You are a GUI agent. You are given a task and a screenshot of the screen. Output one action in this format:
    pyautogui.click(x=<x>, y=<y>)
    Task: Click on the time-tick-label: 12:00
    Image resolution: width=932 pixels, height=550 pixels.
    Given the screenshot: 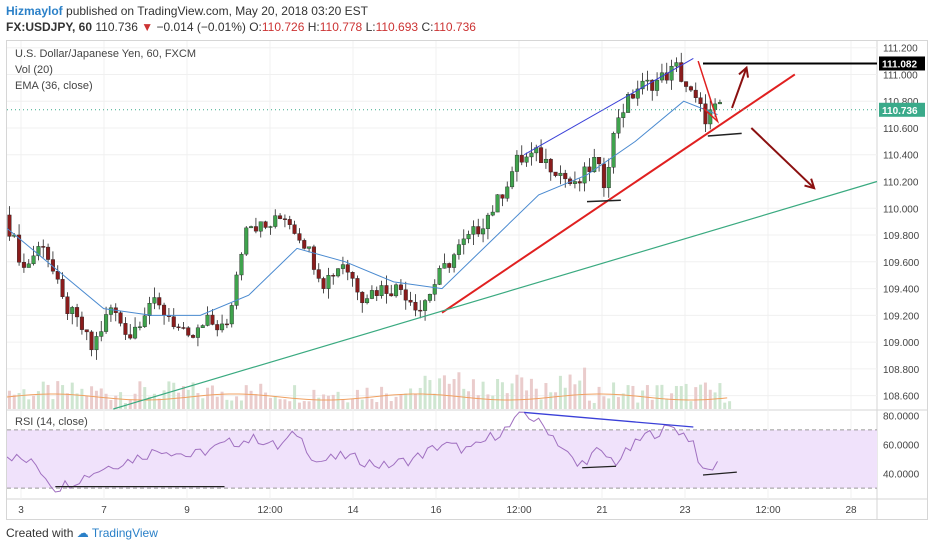 What is the action you would take?
    pyautogui.click(x=269, y=510)
    